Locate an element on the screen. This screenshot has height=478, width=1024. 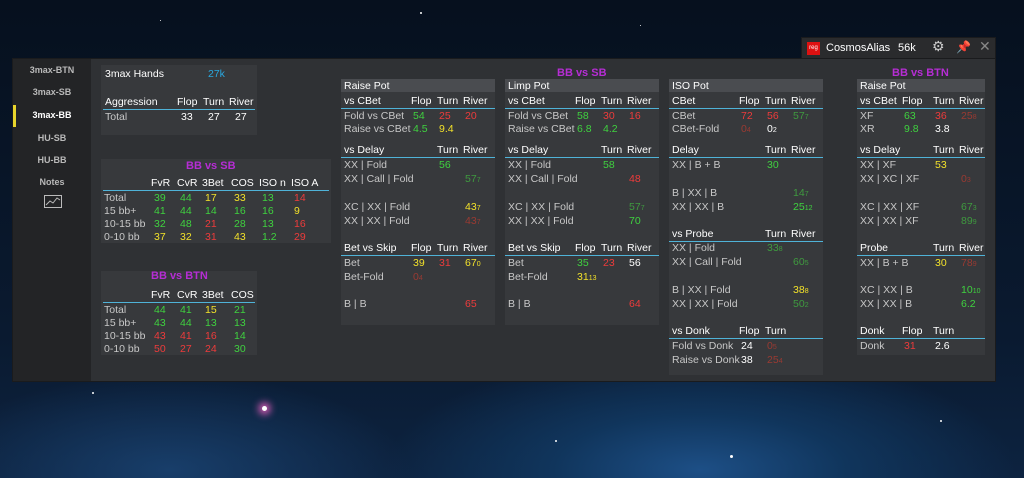
stat-value: 3.8 is located at coordinates (942, 129).